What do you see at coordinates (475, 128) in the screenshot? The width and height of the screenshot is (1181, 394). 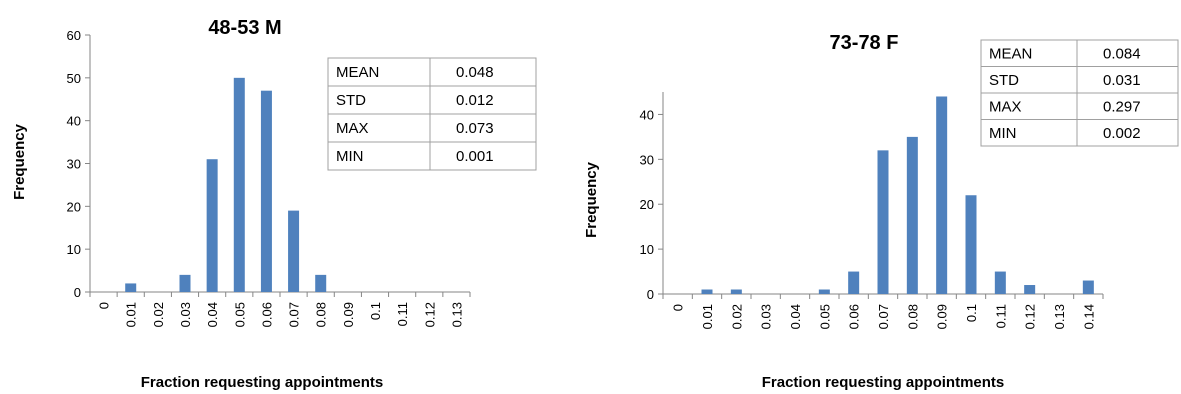 I see `stat-value: 0.073` at bounding box center [475, 128].